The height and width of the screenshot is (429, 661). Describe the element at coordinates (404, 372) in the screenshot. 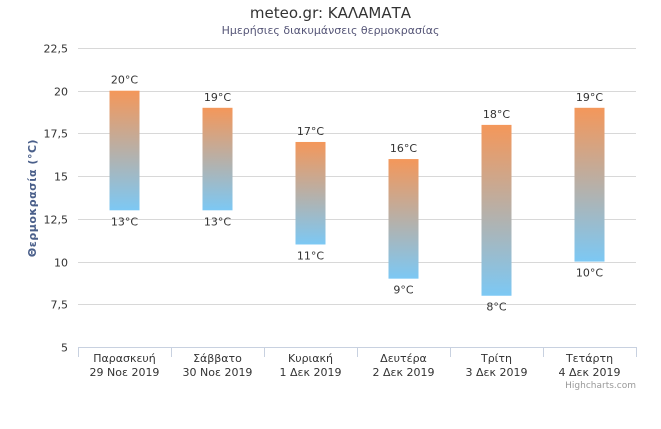

I see `x-category-date: 2 Δεκ 2019` at that location.